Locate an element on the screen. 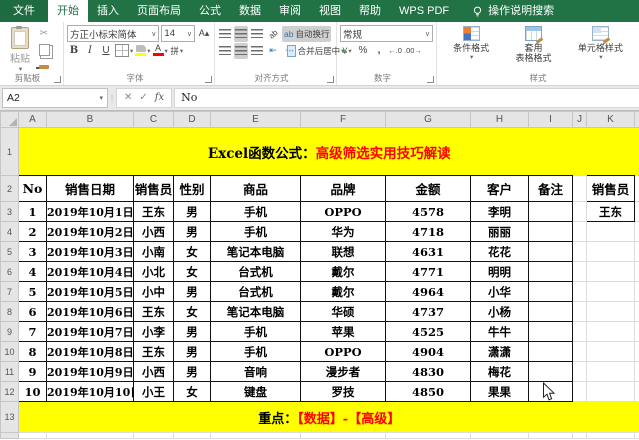  header-cell: 品牌 is located at coordinates (343, 188).